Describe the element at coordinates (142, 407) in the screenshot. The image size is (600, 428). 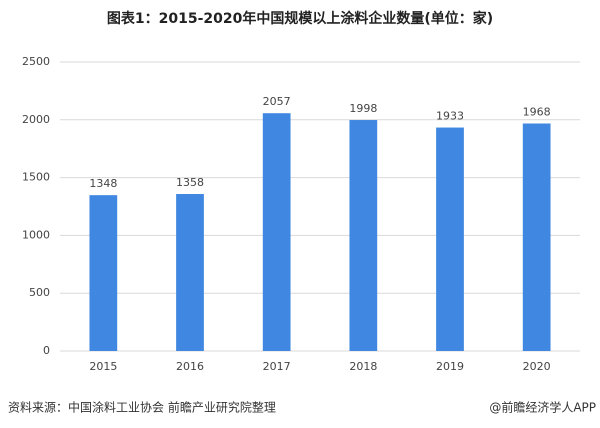
I see `source-note: 资料来源：中国涂料工业协会 前瞻产业研究院整理` at that location.